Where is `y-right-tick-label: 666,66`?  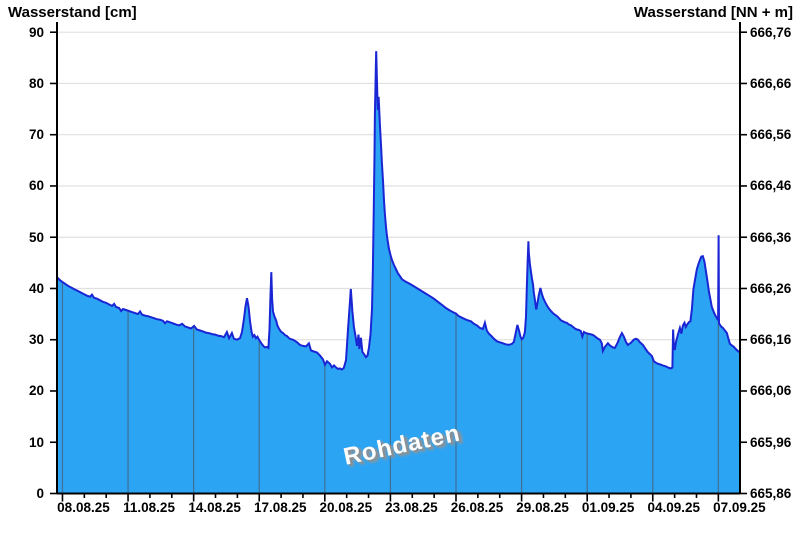
y-right-tick-label: 666,66 is located at coordinates (771, 83).